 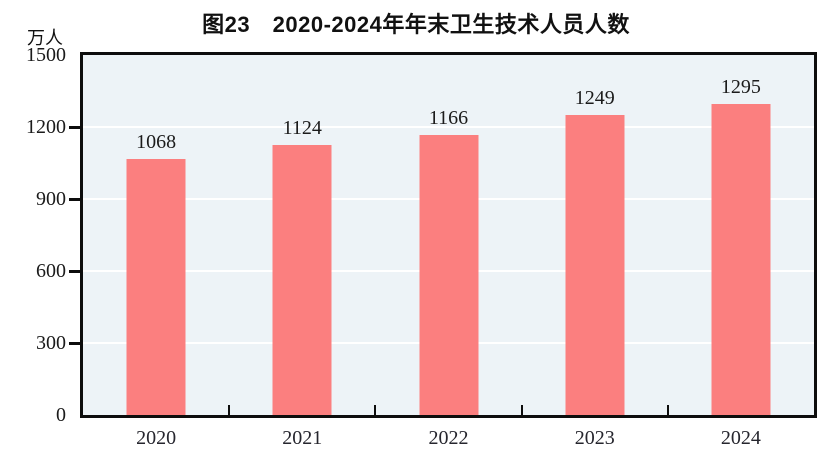 I want to click on category-2022: 1166, so click(x=448, y=235).